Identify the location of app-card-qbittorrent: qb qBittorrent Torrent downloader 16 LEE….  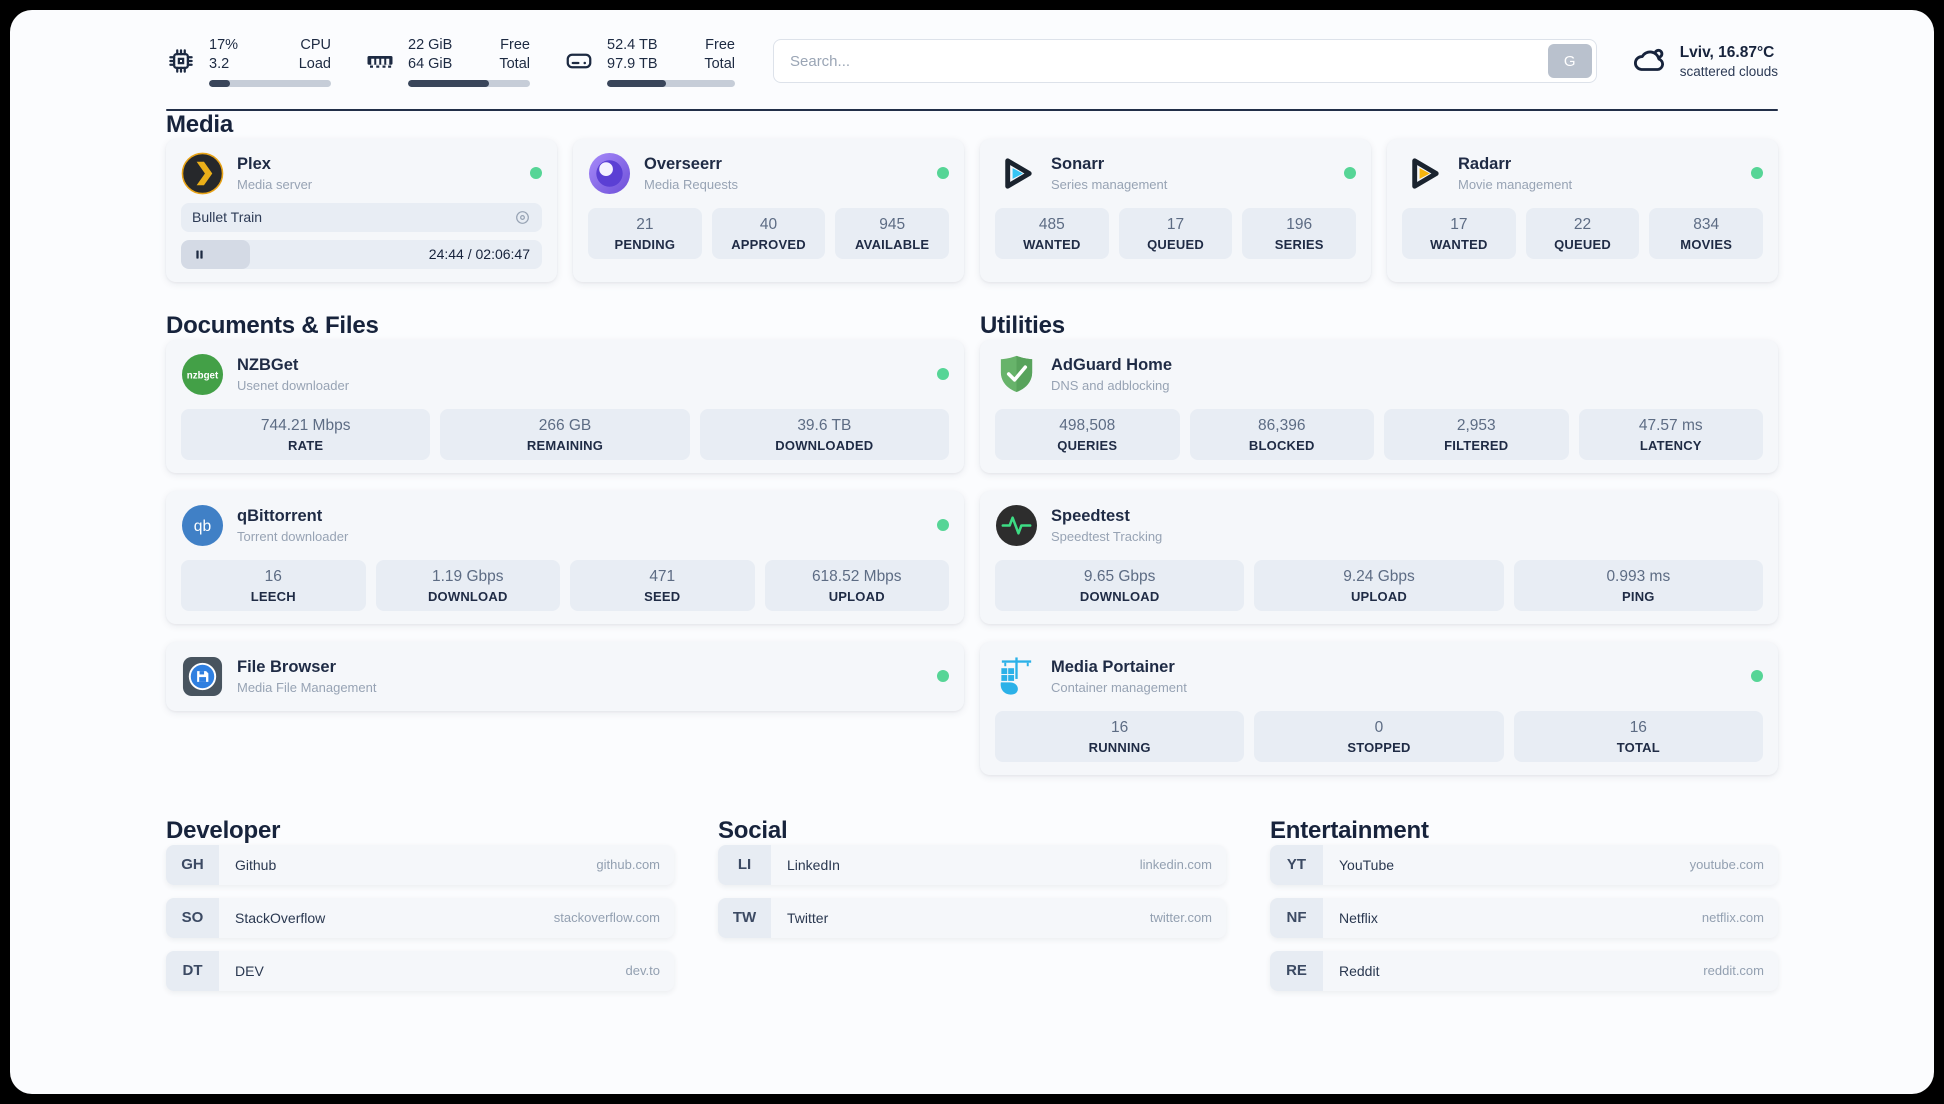
(565, 557).